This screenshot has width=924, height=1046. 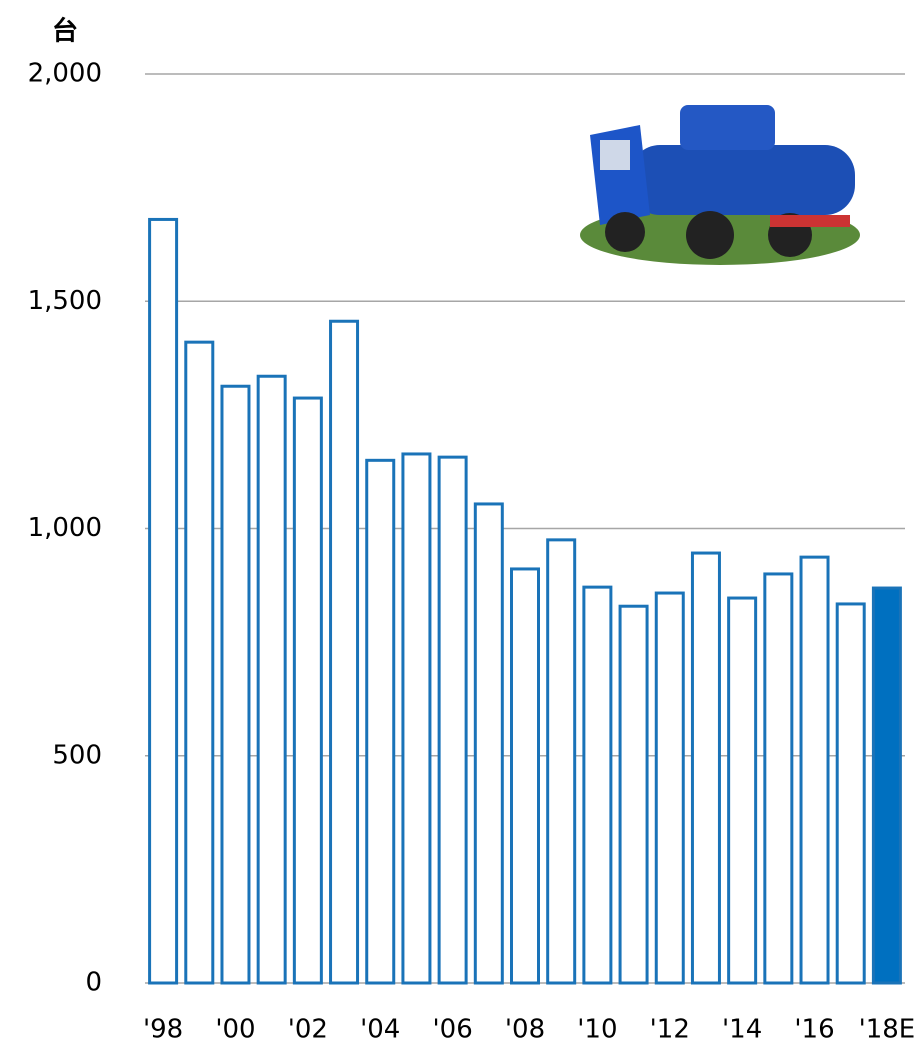 I want to click on truck-illustration, so click(x=720, y=185).